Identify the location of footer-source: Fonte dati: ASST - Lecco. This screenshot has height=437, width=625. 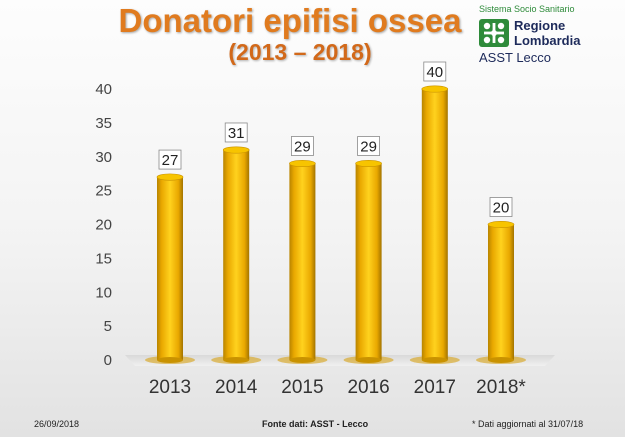
(315, 424).